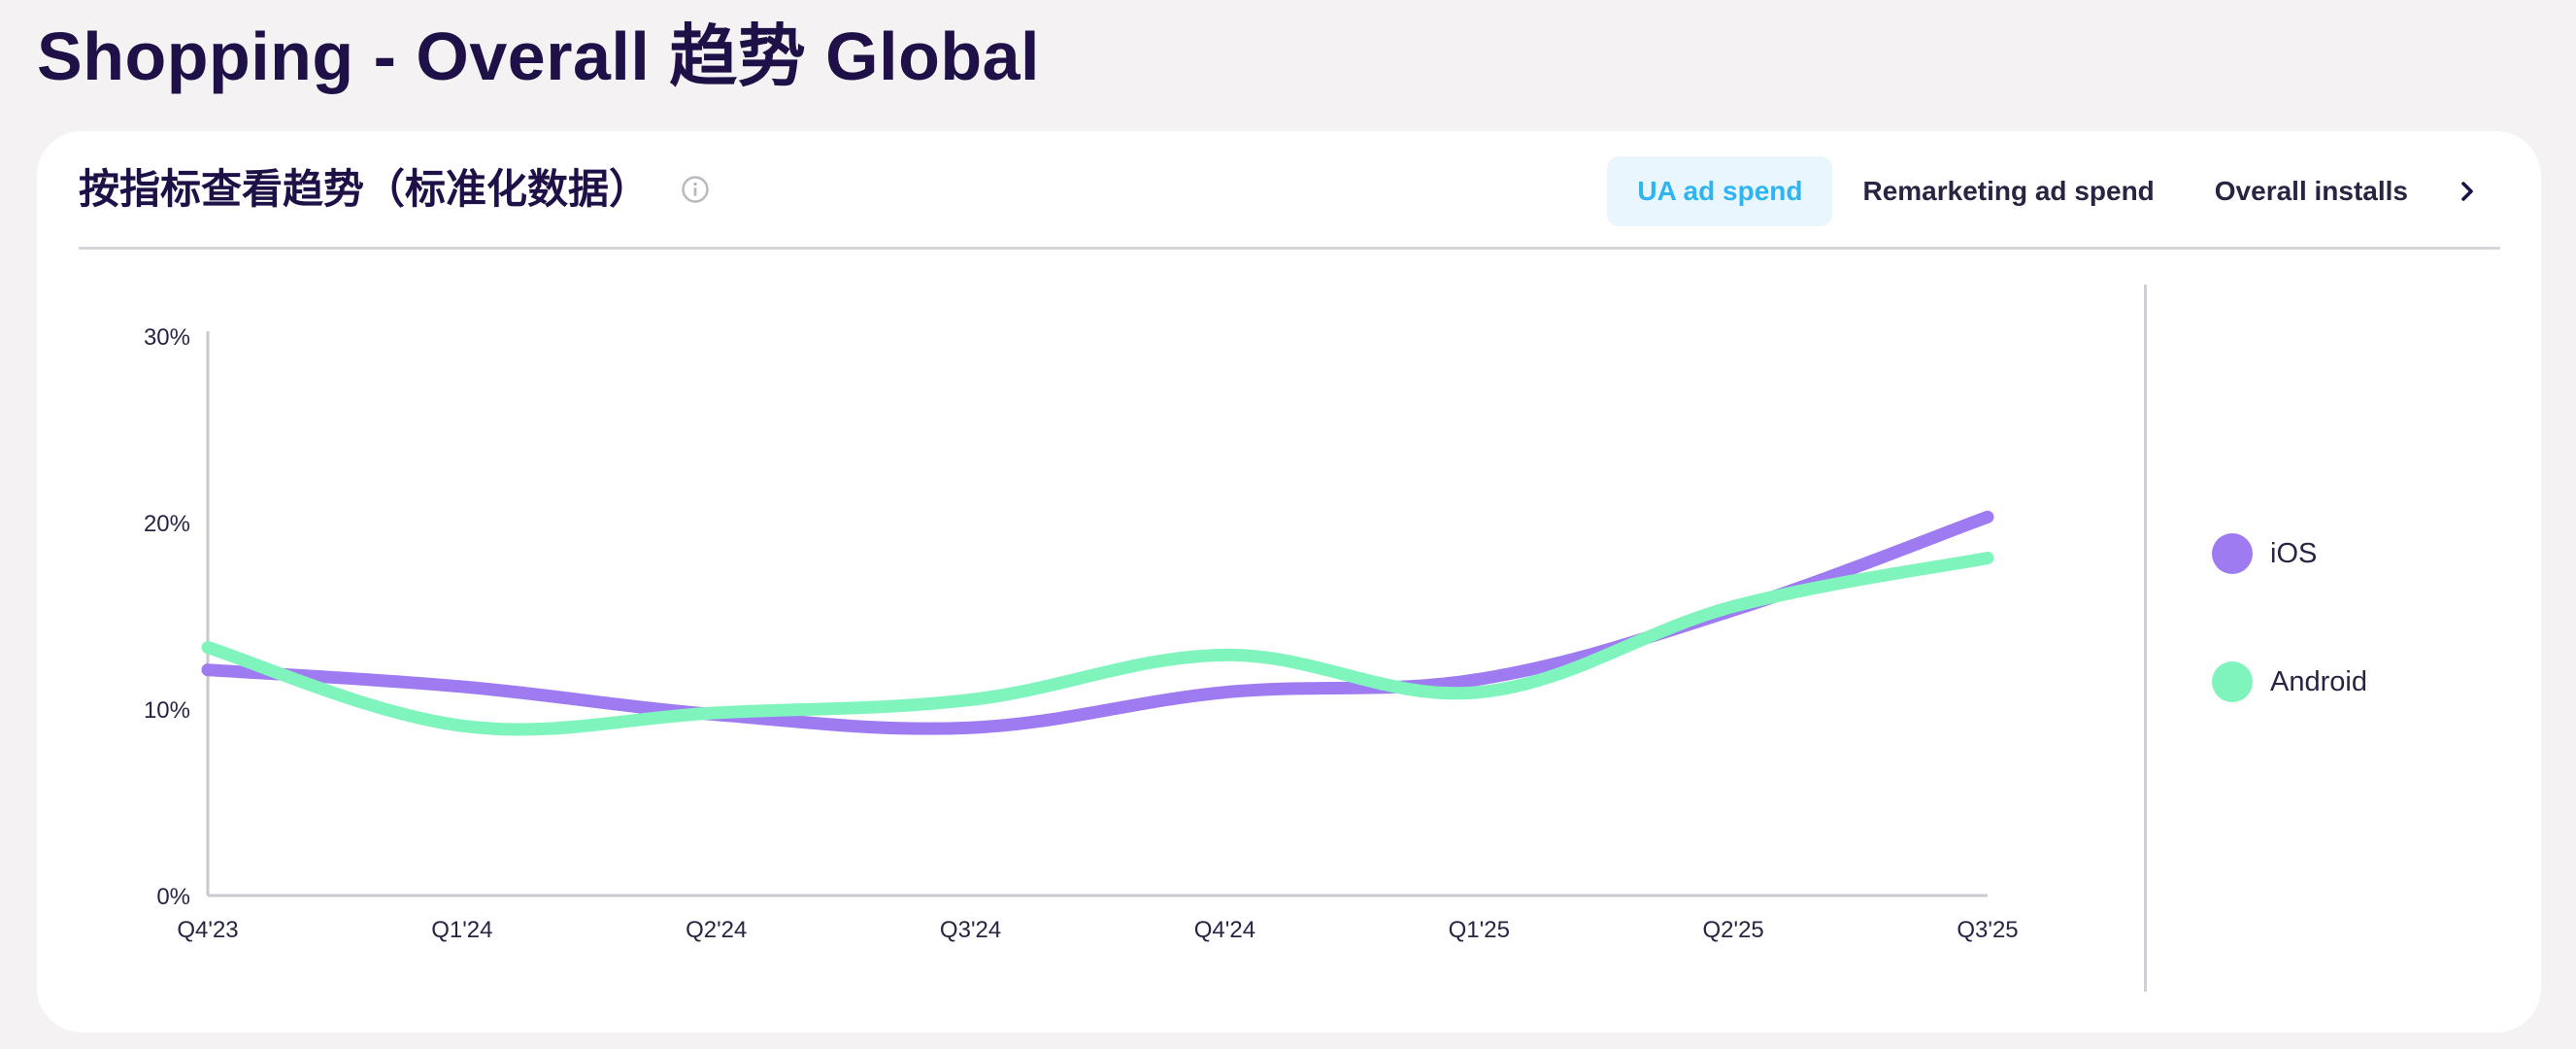 The image size is (2576, 1049). Describe the element at coordinates (461, 930) in the screenshot. I see `x-tick-label: Q1'24` at that location.